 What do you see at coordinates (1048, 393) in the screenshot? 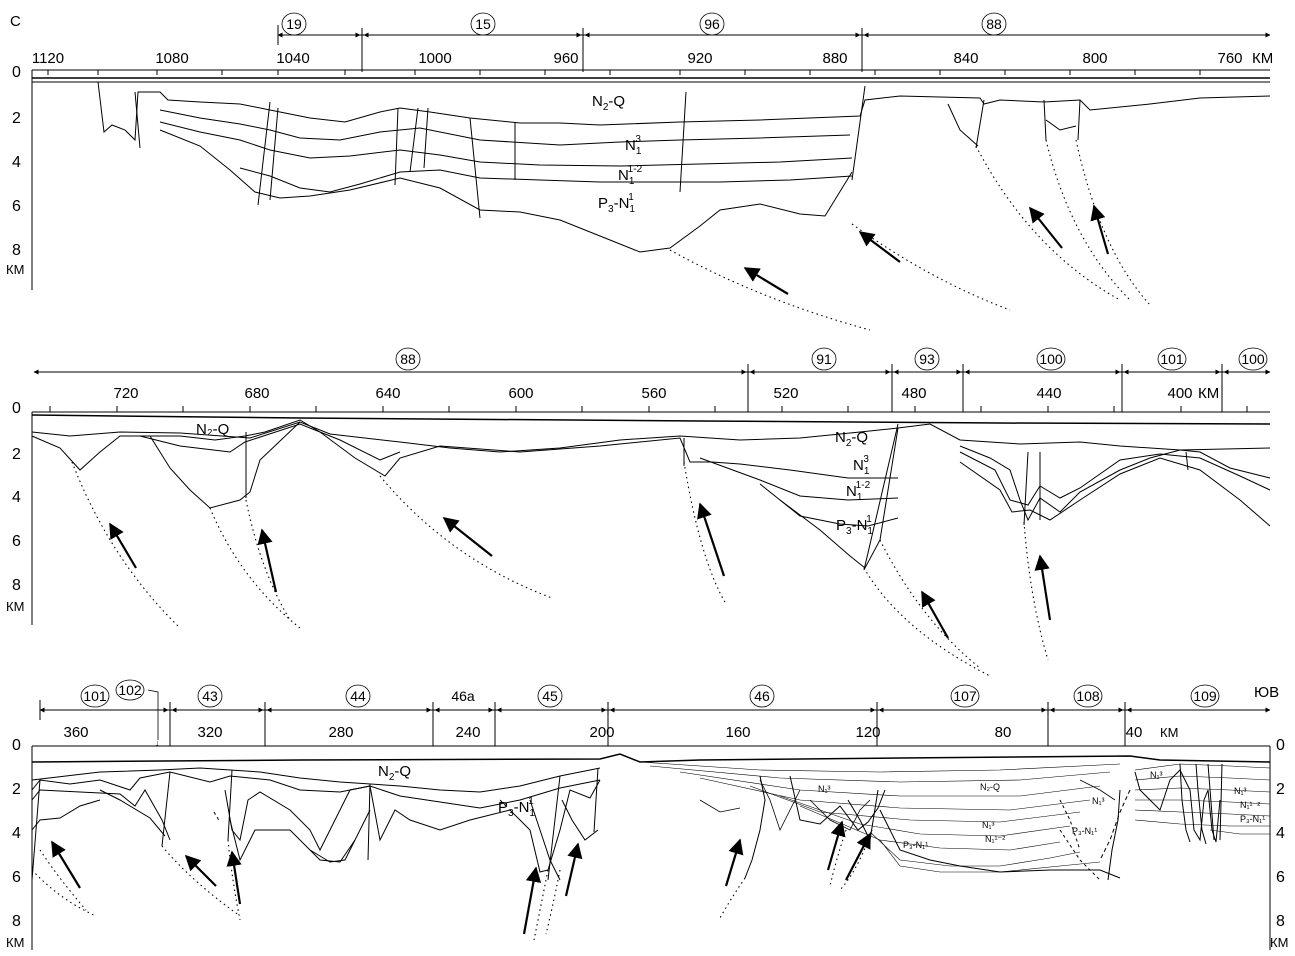
I see `distance-tick-label: 440` at bounding box center [1048, 393].